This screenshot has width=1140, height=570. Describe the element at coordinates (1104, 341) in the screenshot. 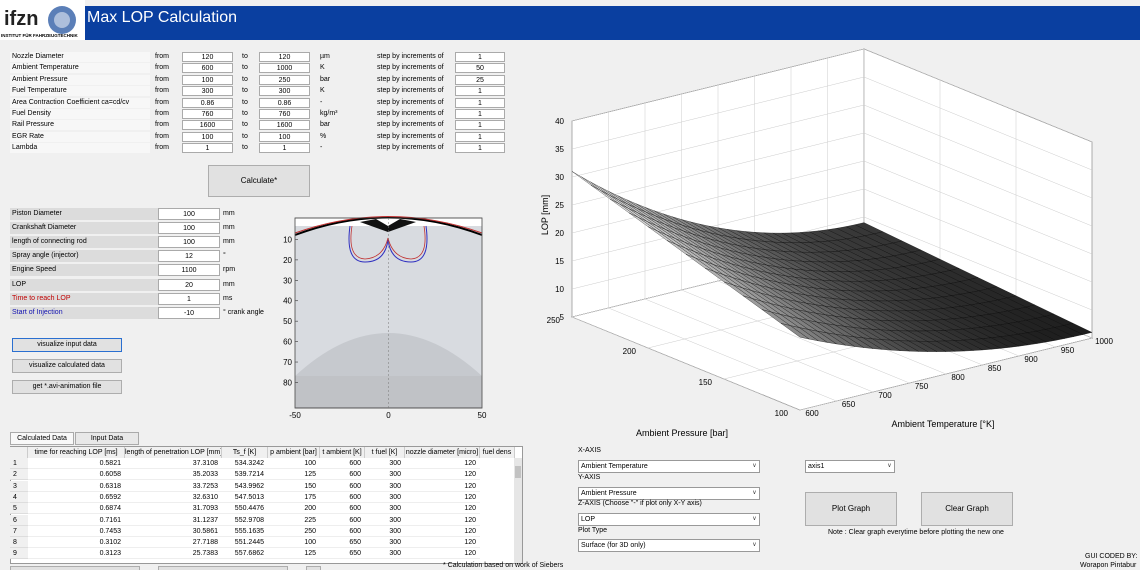

I see `x-tick-label: 1000` at that location.